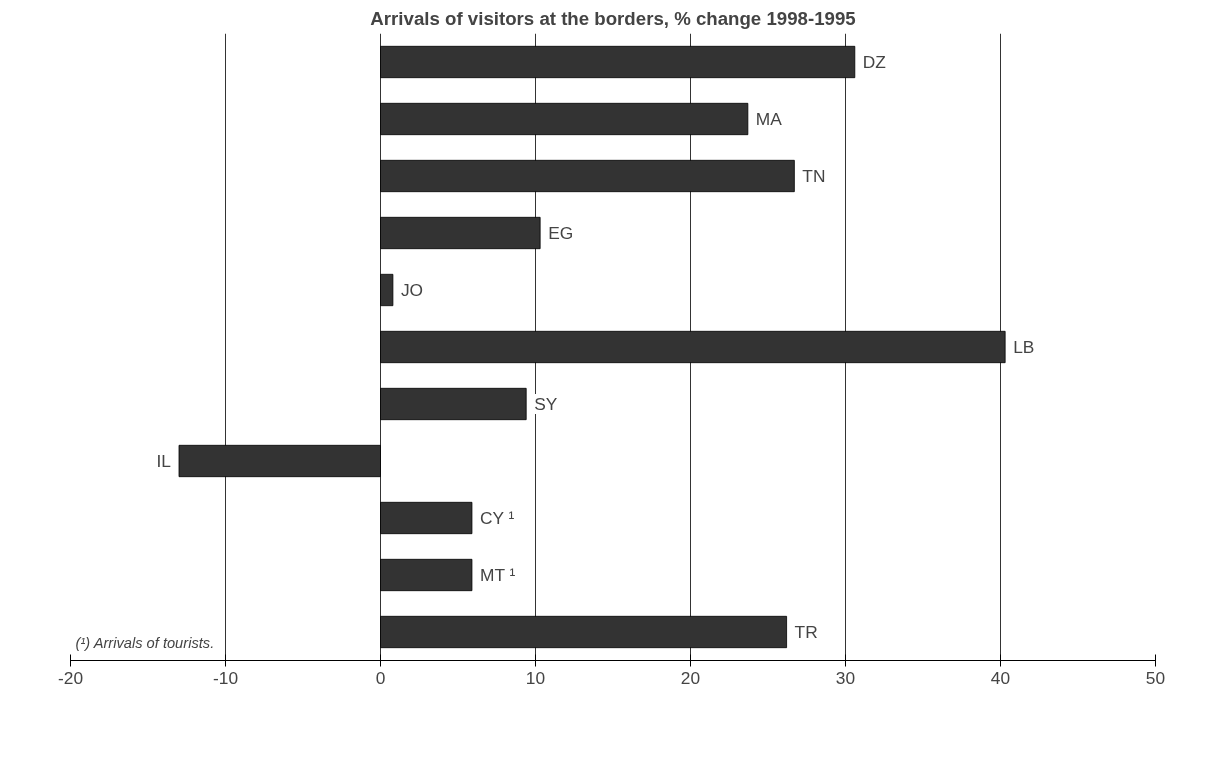 This screenshot has height=780, width=1208. I want to click on y-tick-label: LB, so click(1024, 347).